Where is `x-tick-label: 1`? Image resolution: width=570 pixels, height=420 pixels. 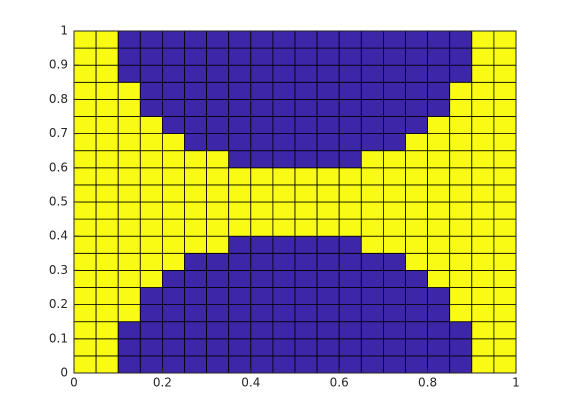 x-tick-label: 1 is located at coordinates (516, 383).